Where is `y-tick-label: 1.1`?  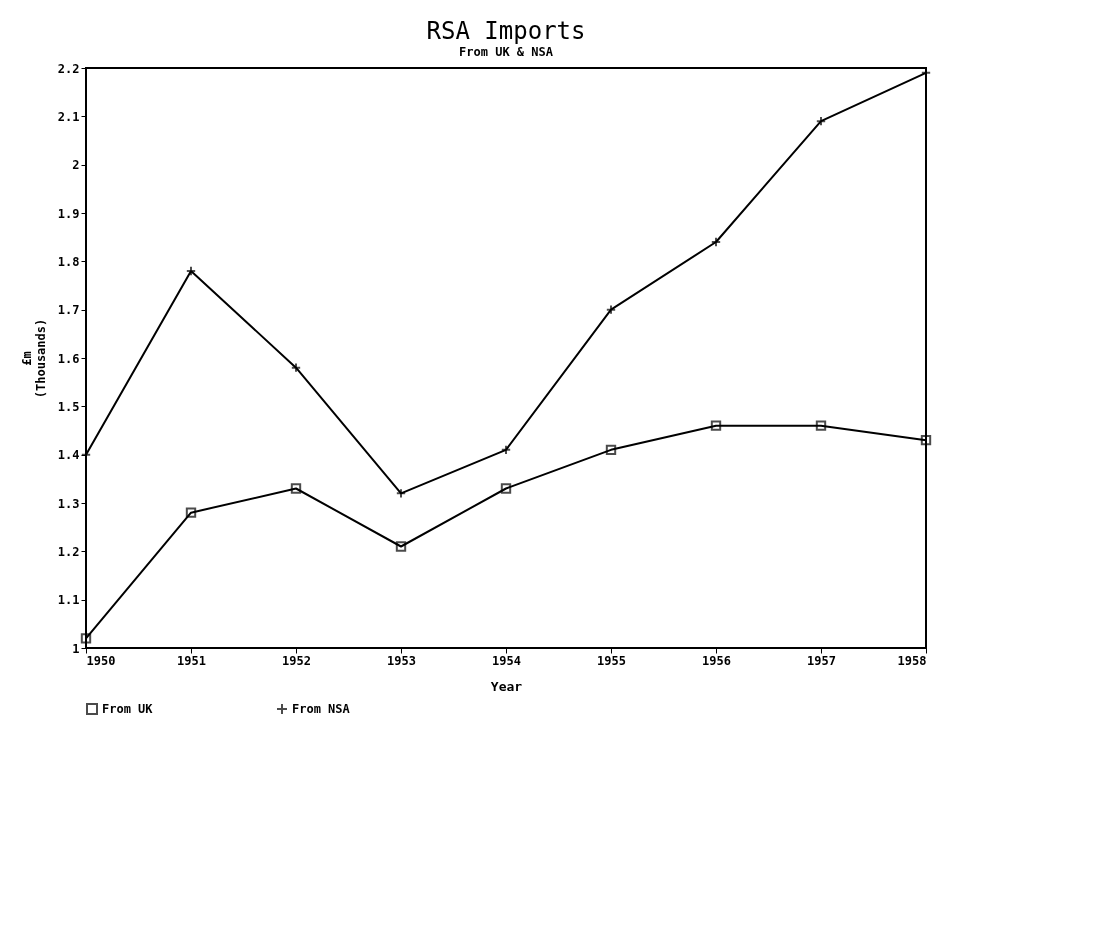
y-tick-label: 1.1 is located at coordinates (68, 600).